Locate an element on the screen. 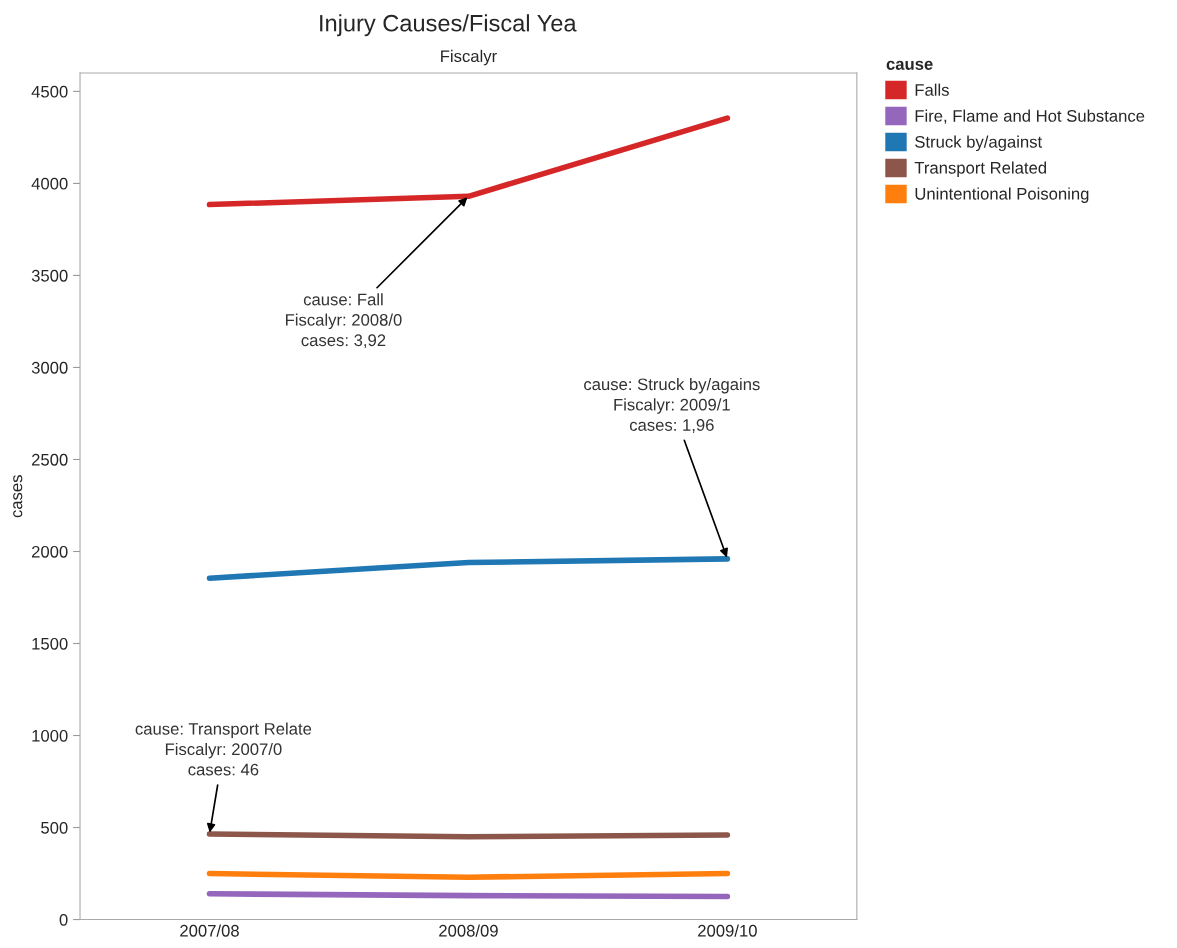  y-tick-label: 0 is located at coordinates (63, 919).